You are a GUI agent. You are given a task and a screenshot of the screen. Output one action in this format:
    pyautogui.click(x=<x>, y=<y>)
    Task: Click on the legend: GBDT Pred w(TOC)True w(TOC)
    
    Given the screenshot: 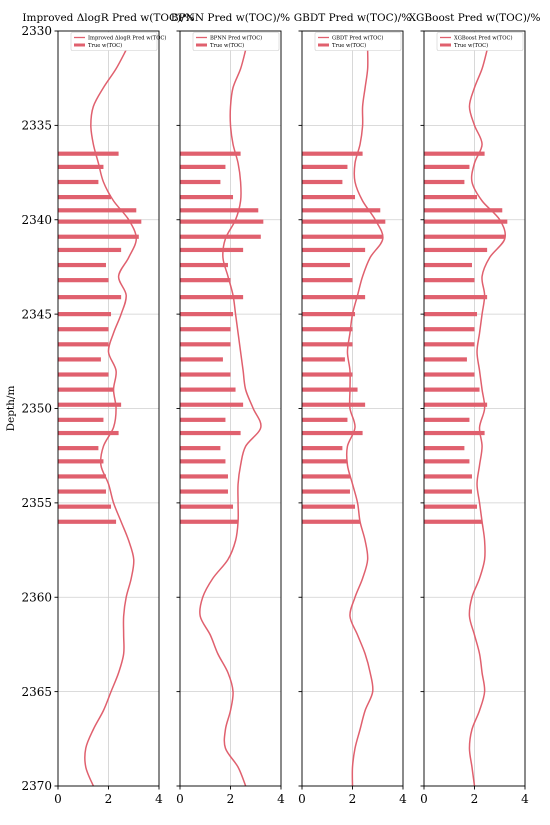 What is the action you would take?
    pyautogui.click(x=358, y=41)
    